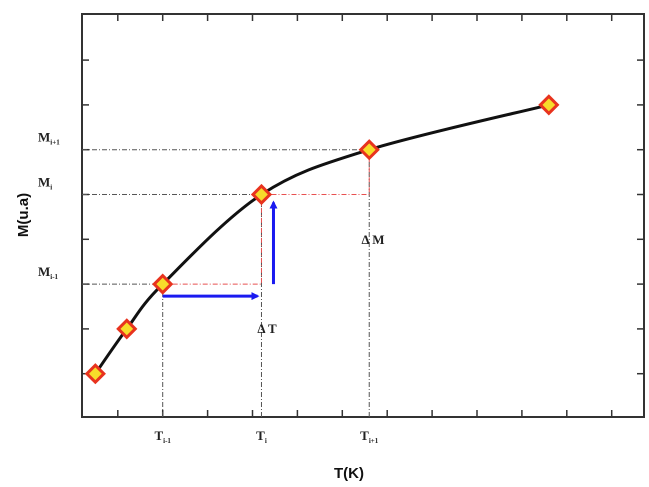 The width and height of the screenshot is (649, 487). I want to click on x-tick-label-subscript: i, so click(266, 441).